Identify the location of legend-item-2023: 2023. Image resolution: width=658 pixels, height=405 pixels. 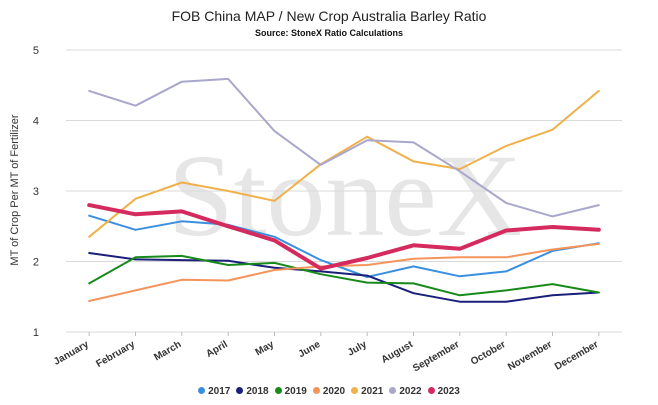
(443, 391).